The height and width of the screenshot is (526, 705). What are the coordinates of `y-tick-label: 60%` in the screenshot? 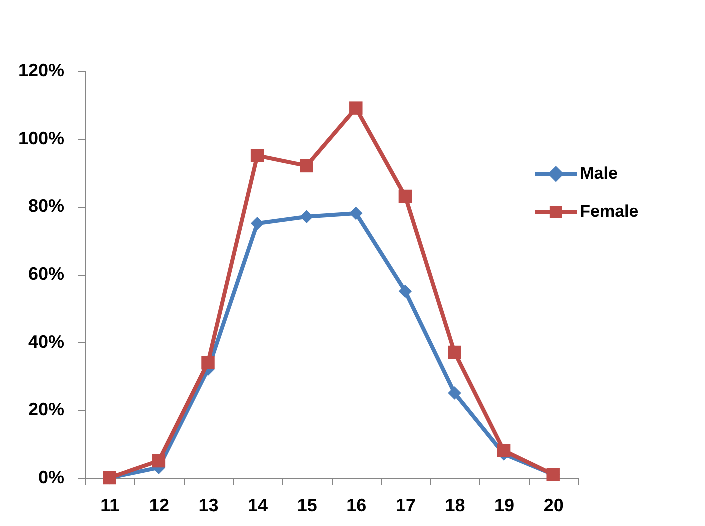 It's located at (46, 274).